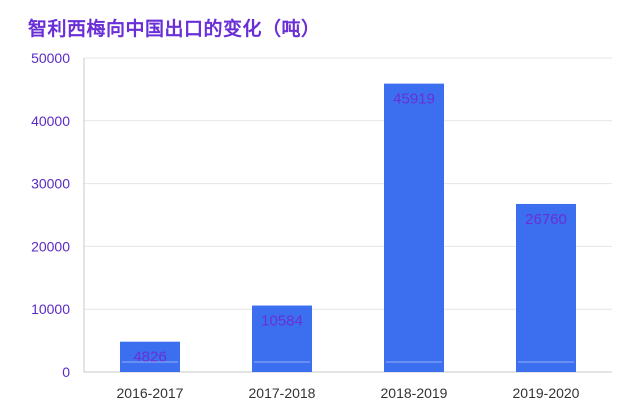 The height and width of the screenshot is (418, 640). Describe the element at coordinates (174, 29) in the screenshot. I see `chart-title: 智利西梅向中国出口的变化（吨）` at that location.